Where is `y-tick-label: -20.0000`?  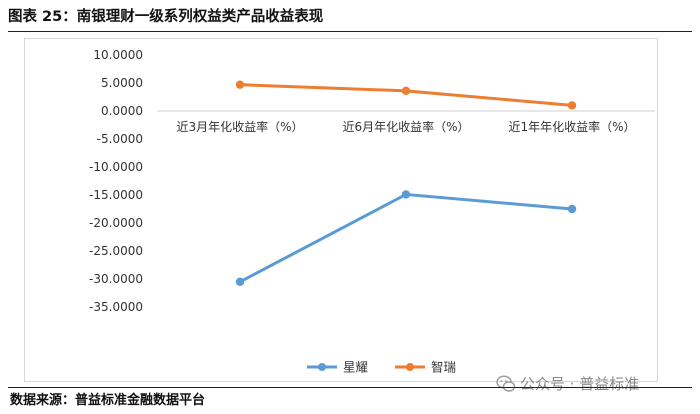 y-tick-label: -20.0000 is located at coordinates (116, 223).